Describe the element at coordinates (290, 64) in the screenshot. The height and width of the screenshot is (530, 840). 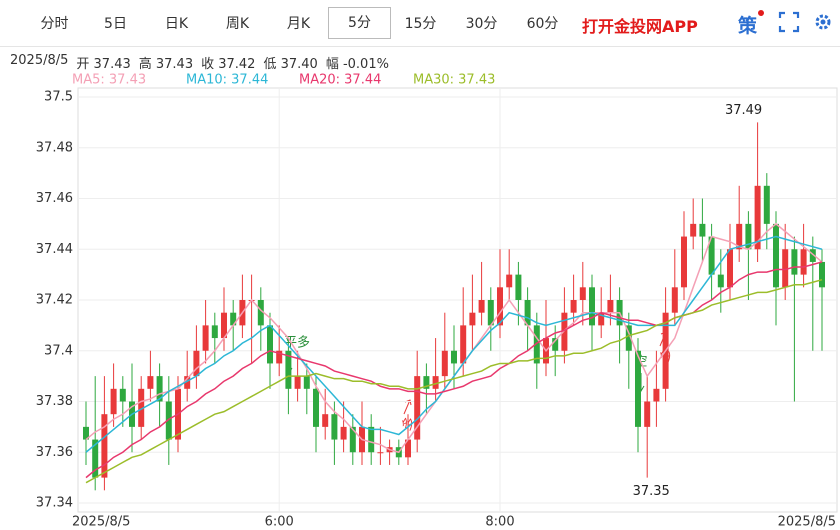
I see `info-item: 低 37.40` at that location.